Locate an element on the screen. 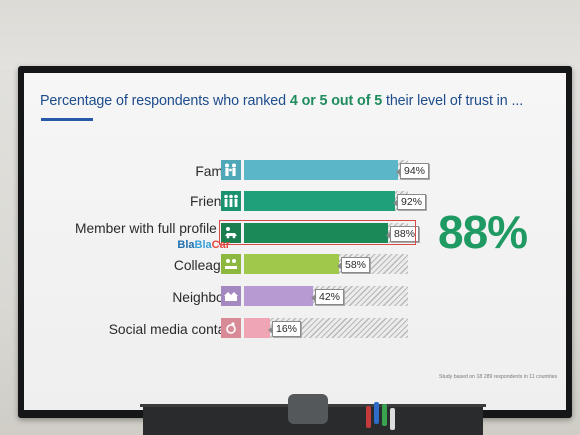 The width and height of the screenshot is (580, 435). value-label-friends: 92% is located at coordinates (409, 202).